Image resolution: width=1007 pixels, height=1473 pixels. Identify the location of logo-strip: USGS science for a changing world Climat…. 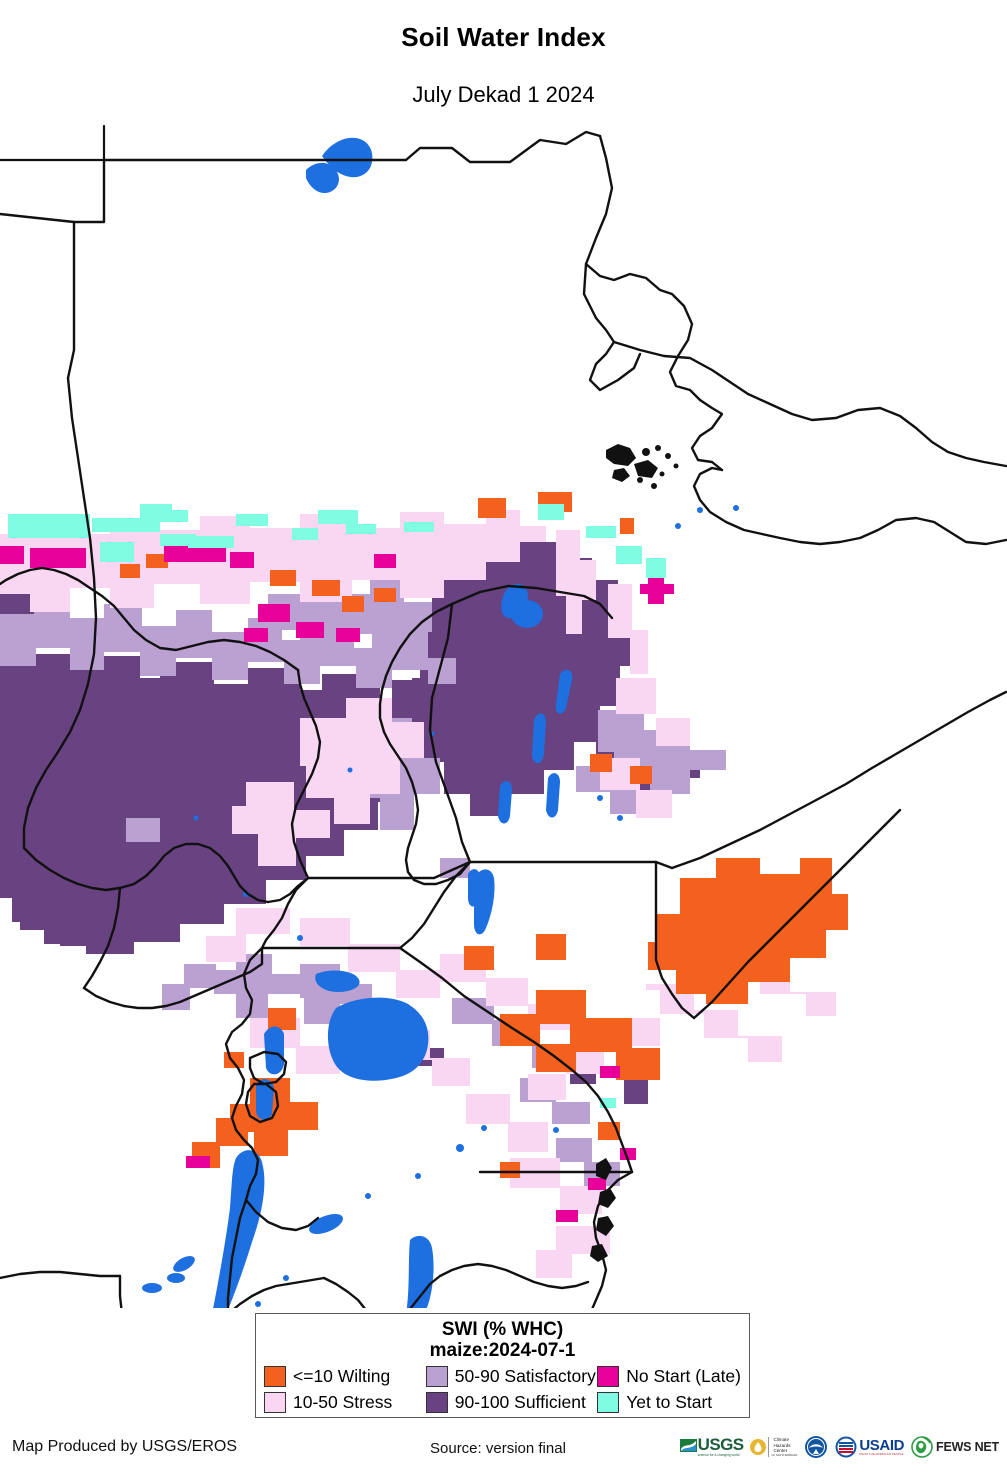
(839, 1447).